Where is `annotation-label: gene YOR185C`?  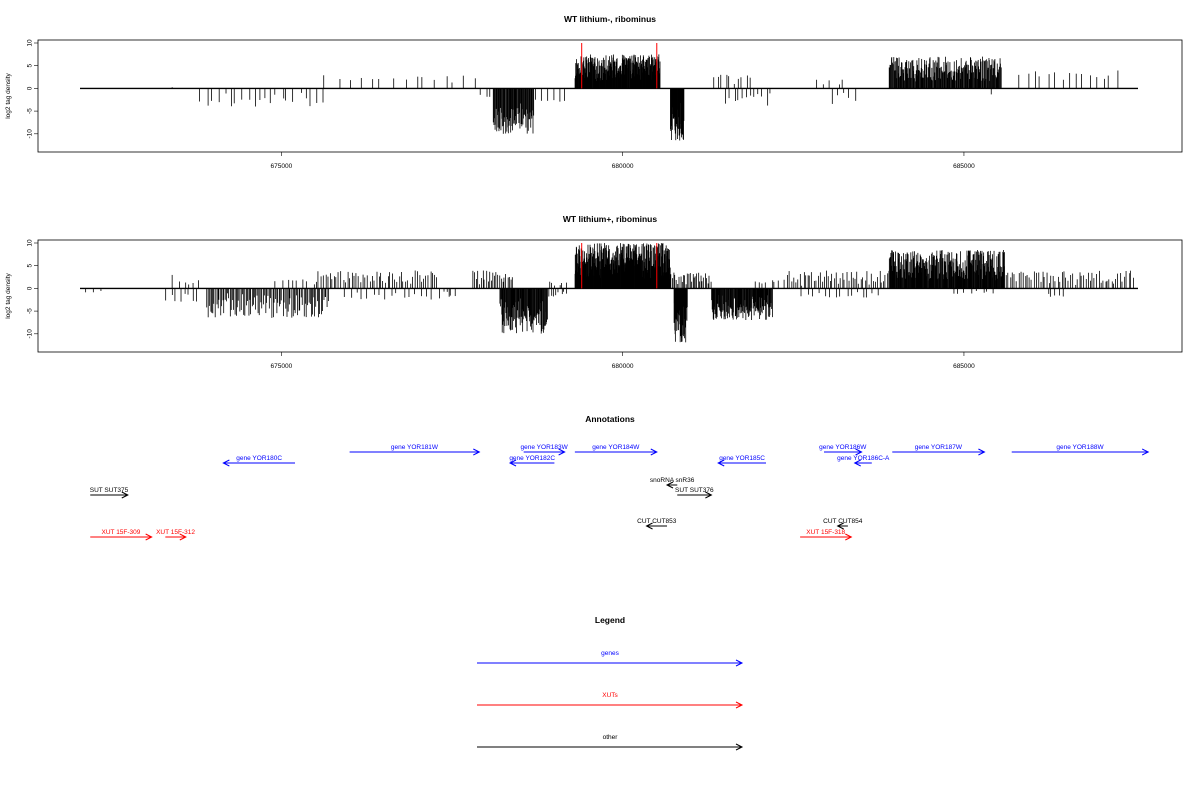 annotation-label: gene YOR185C is located at coordinates (742, 458).